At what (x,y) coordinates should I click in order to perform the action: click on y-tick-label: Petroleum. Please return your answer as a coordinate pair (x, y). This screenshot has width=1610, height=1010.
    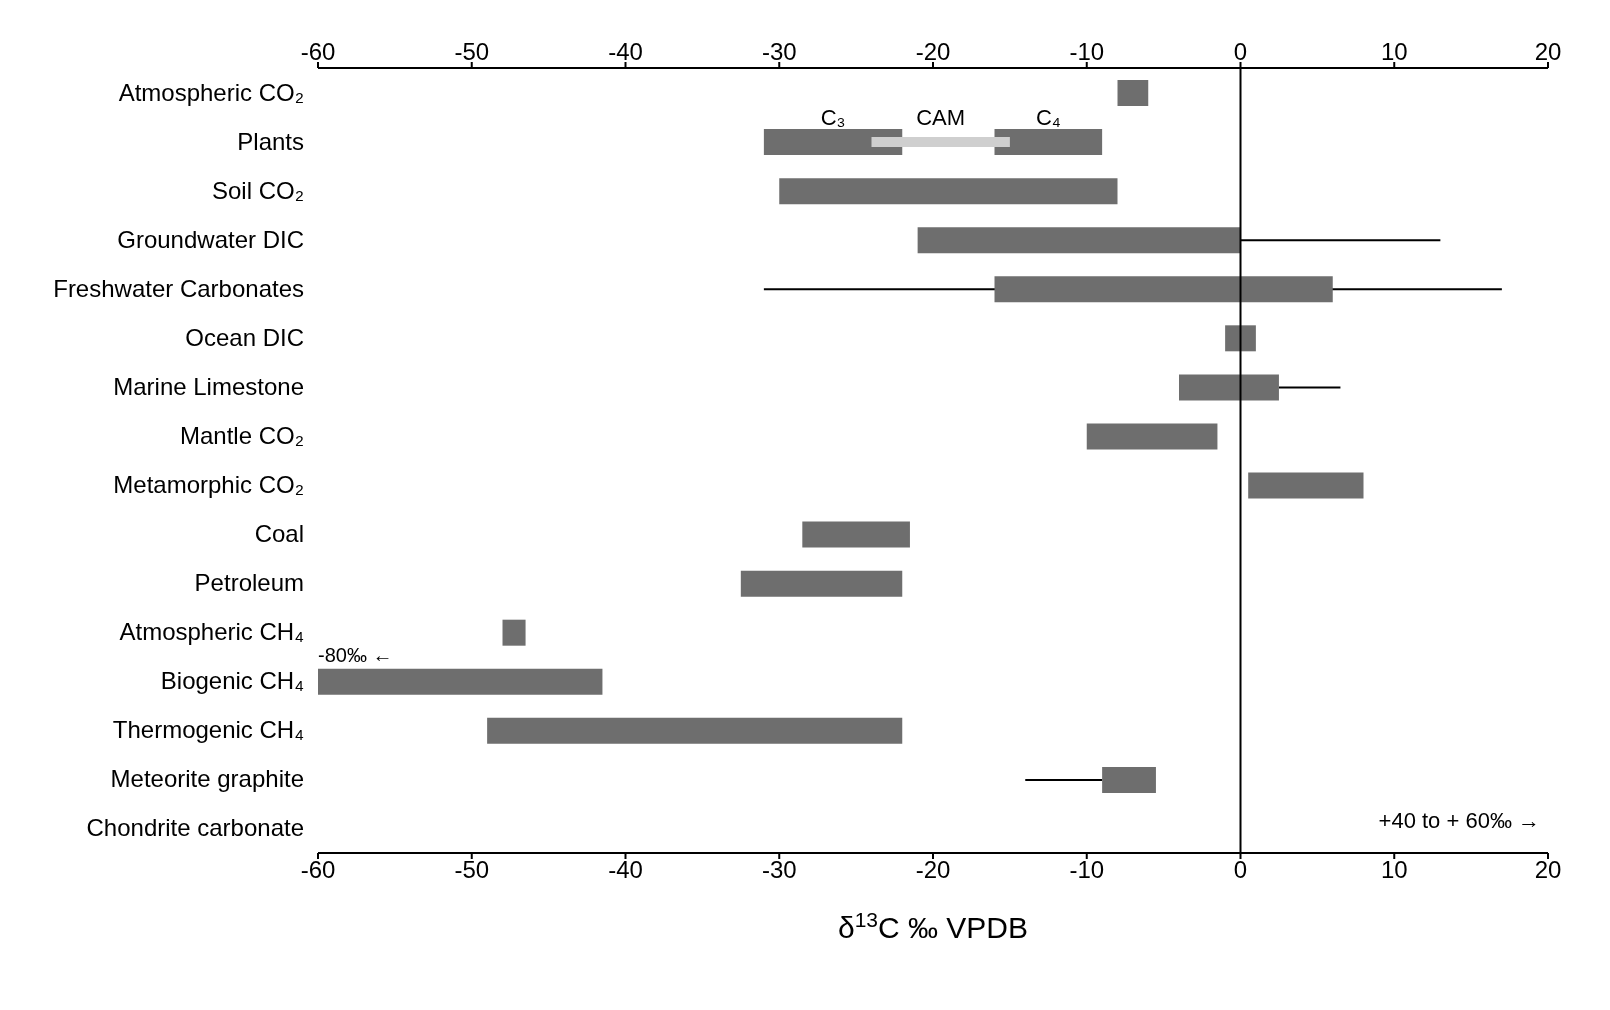
    Looking at the image, I should click on (249, 583).